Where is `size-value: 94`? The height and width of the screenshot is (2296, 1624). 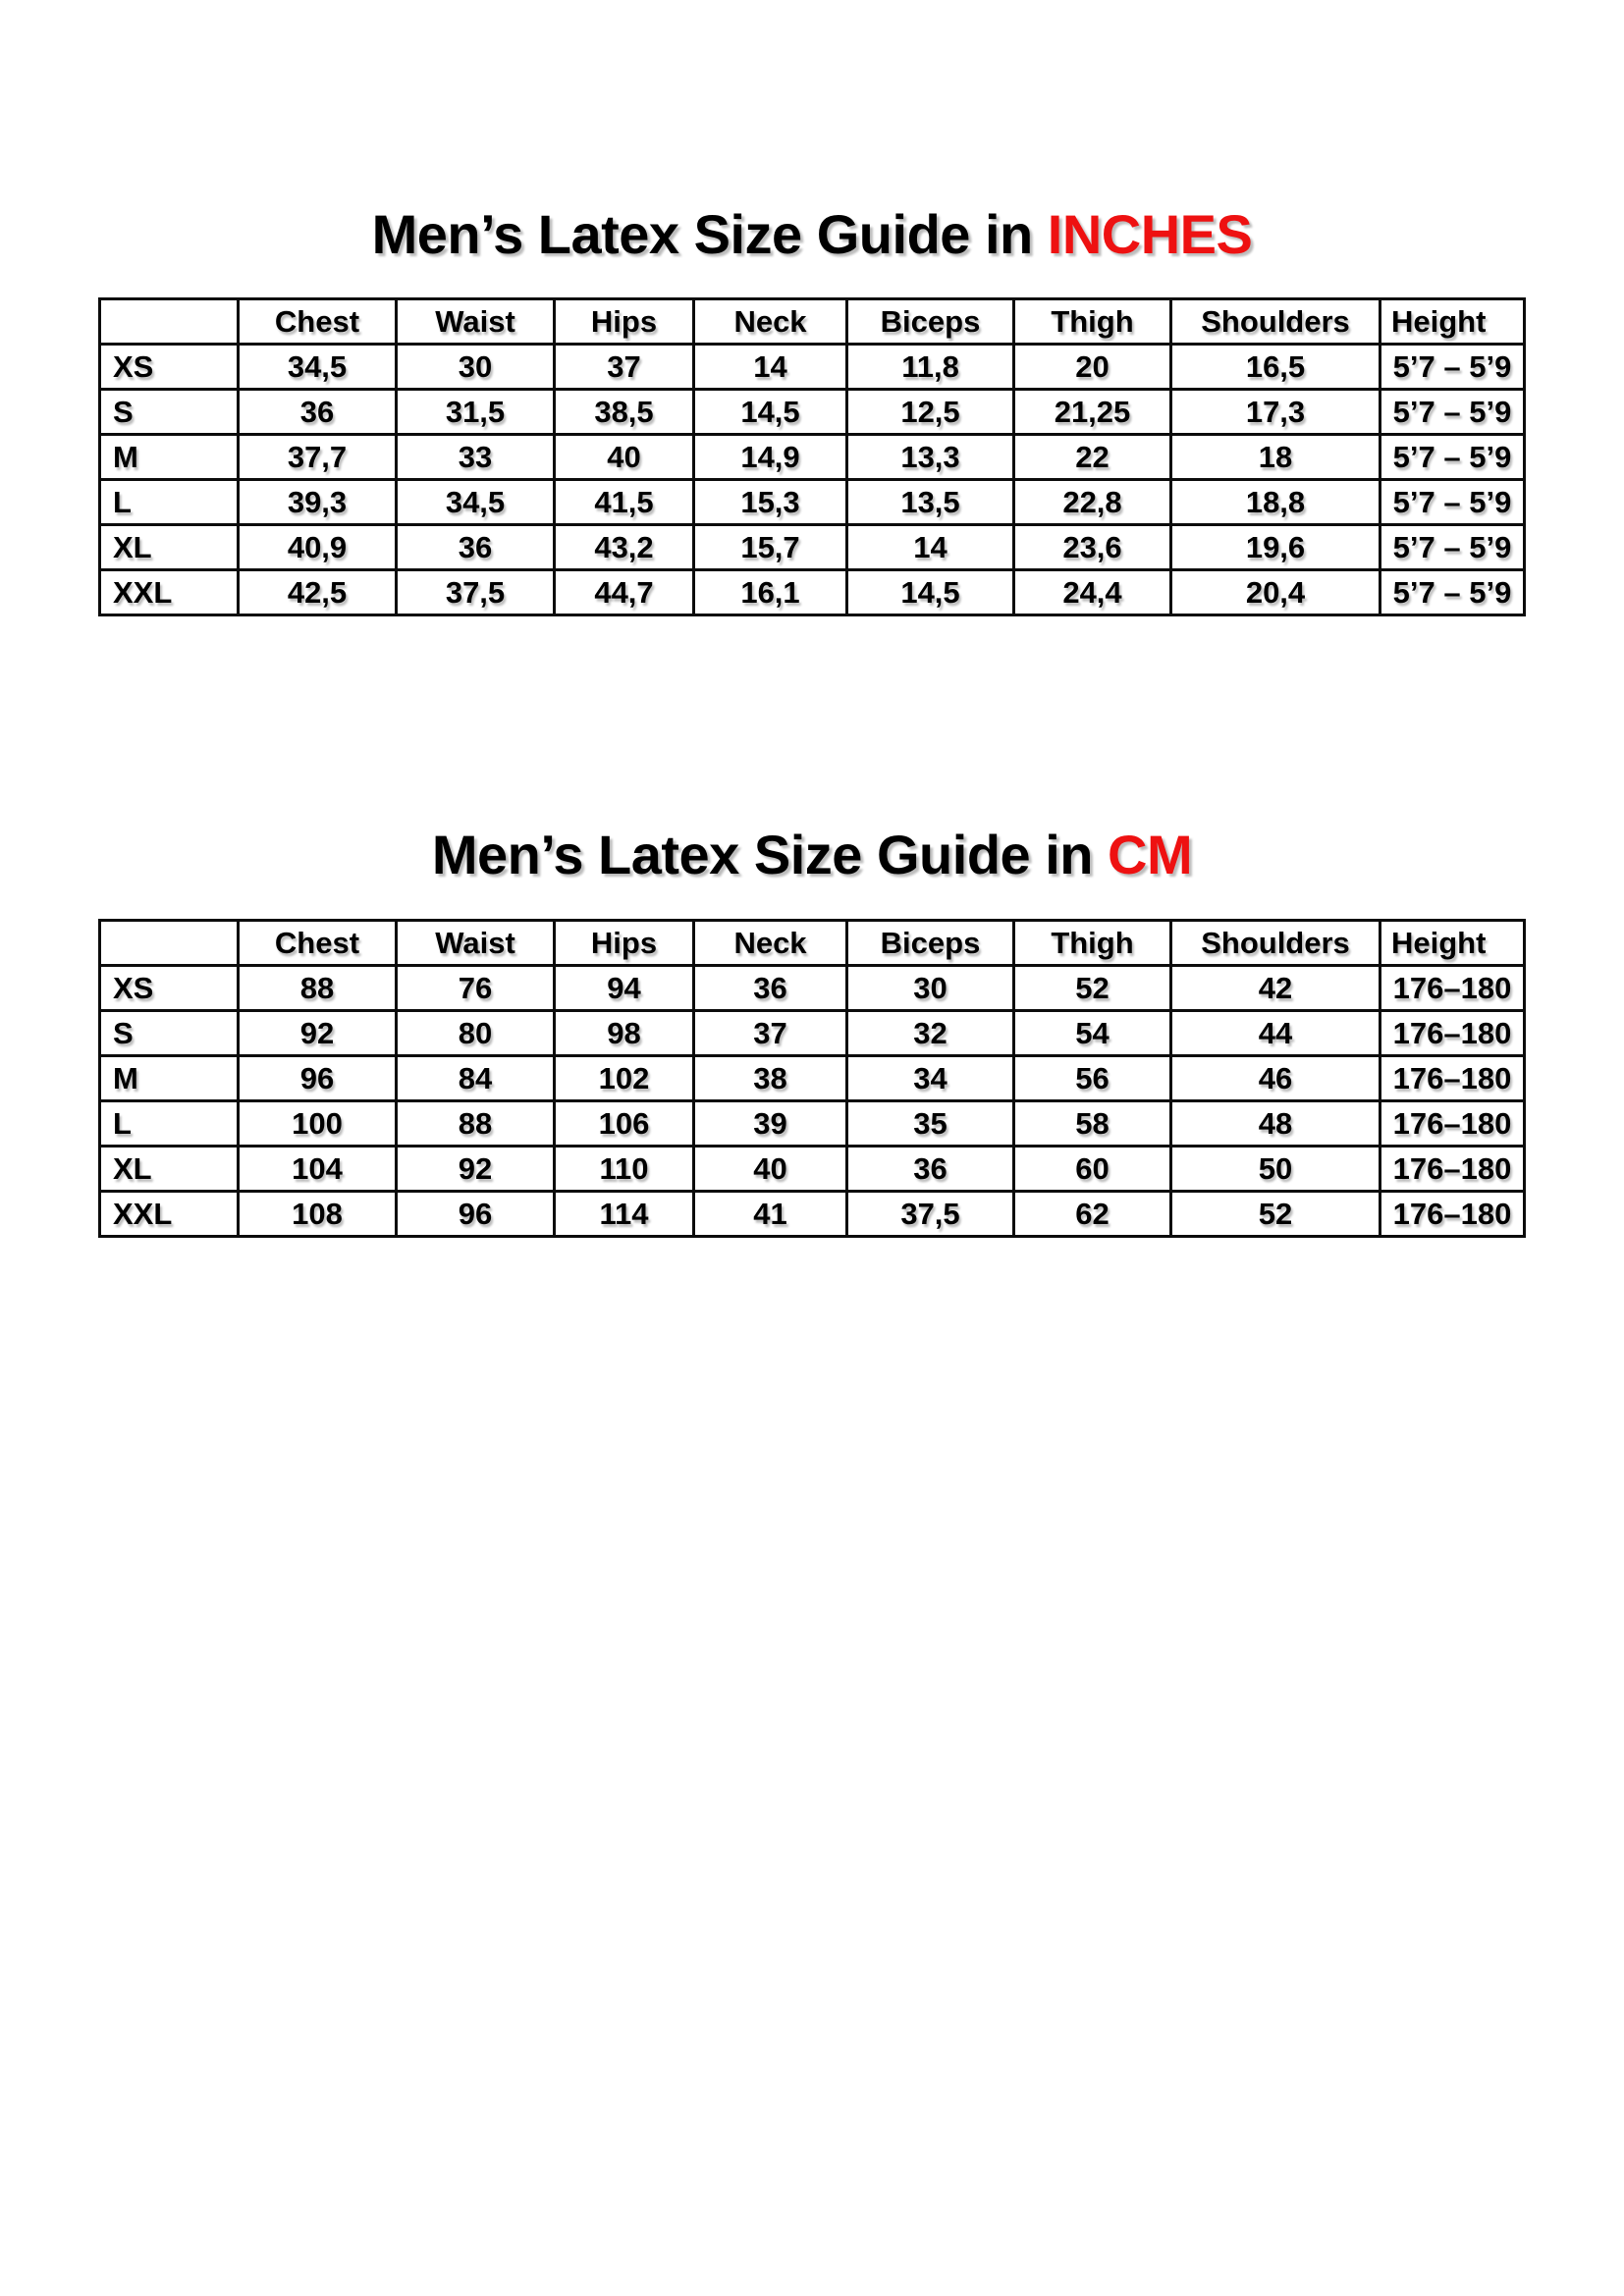
size-value: 94 is located at coordinates (624, 988).